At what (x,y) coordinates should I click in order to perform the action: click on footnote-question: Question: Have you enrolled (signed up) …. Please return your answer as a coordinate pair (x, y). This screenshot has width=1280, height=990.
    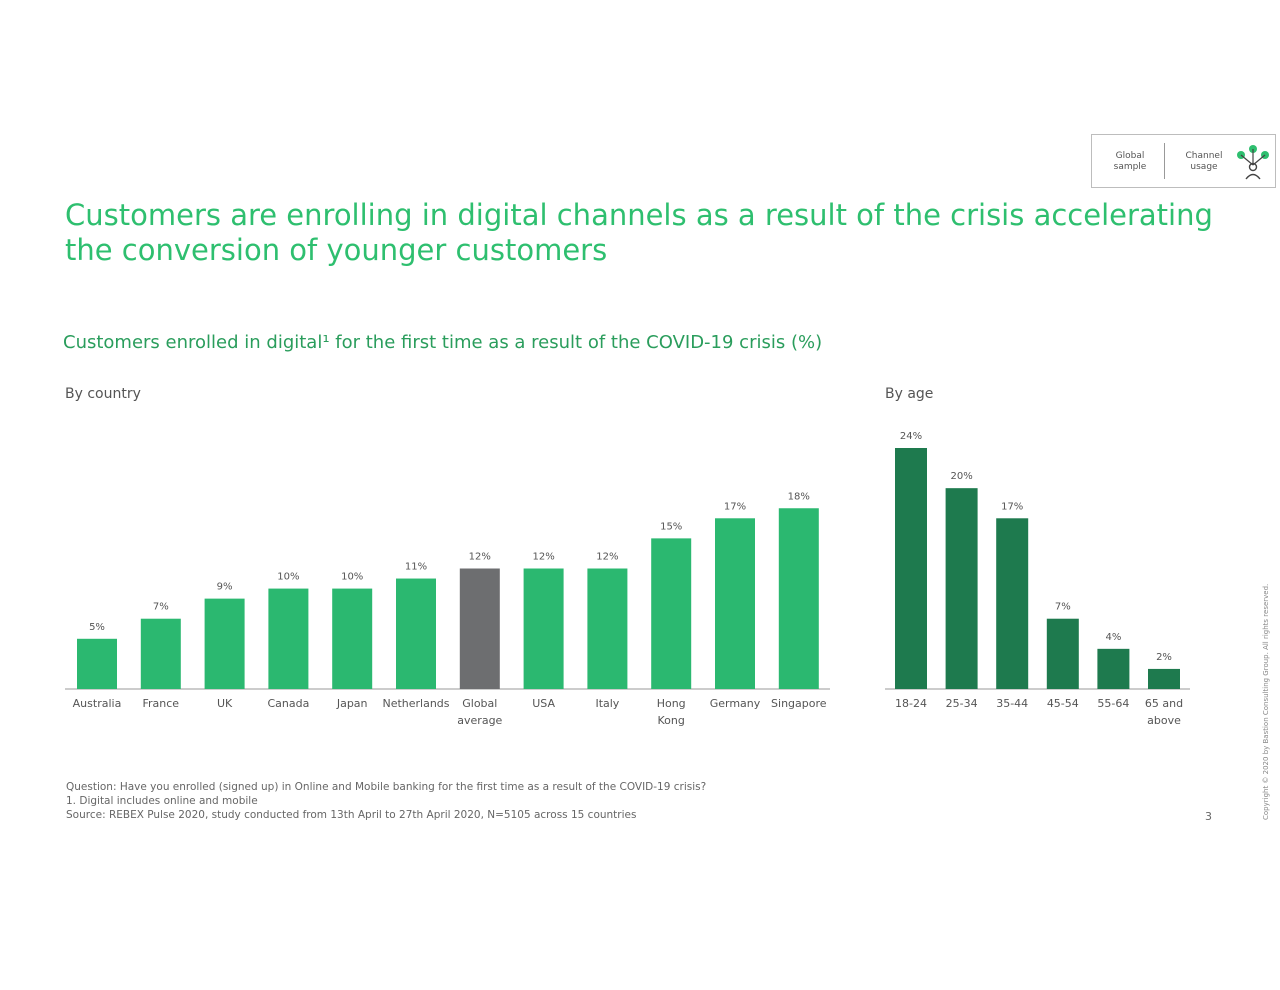
    Looking at the image, I should click on (386, 787).